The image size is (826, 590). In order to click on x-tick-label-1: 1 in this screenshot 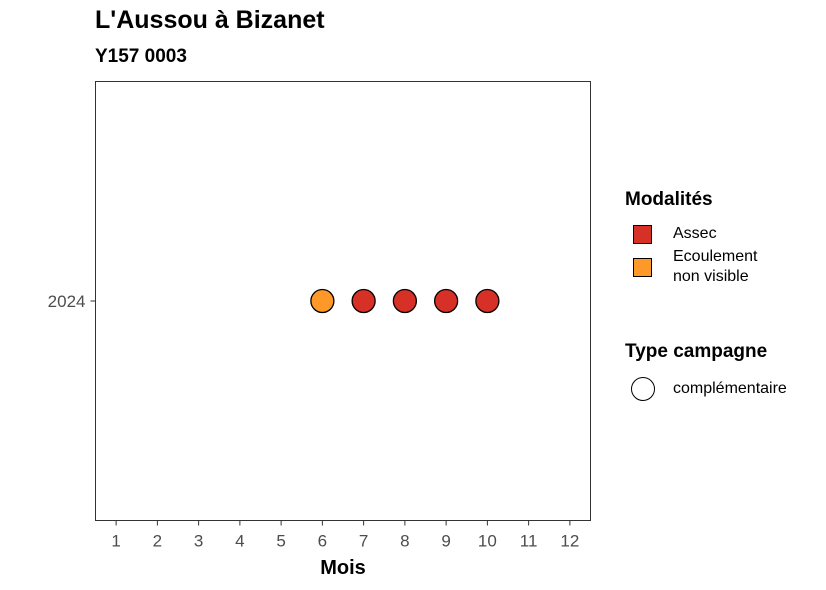, I will do `click(115, 541)`.